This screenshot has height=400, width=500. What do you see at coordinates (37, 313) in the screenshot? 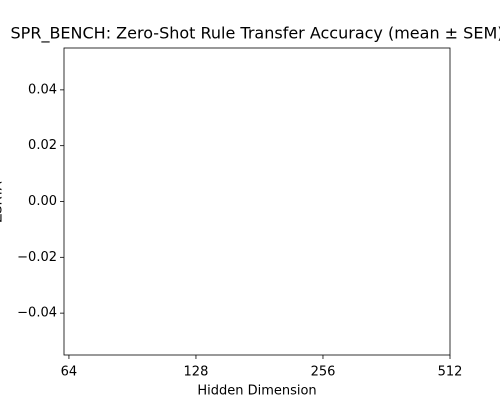
I see `y-tick-label: −0.04` at bounding box center [37, 313].